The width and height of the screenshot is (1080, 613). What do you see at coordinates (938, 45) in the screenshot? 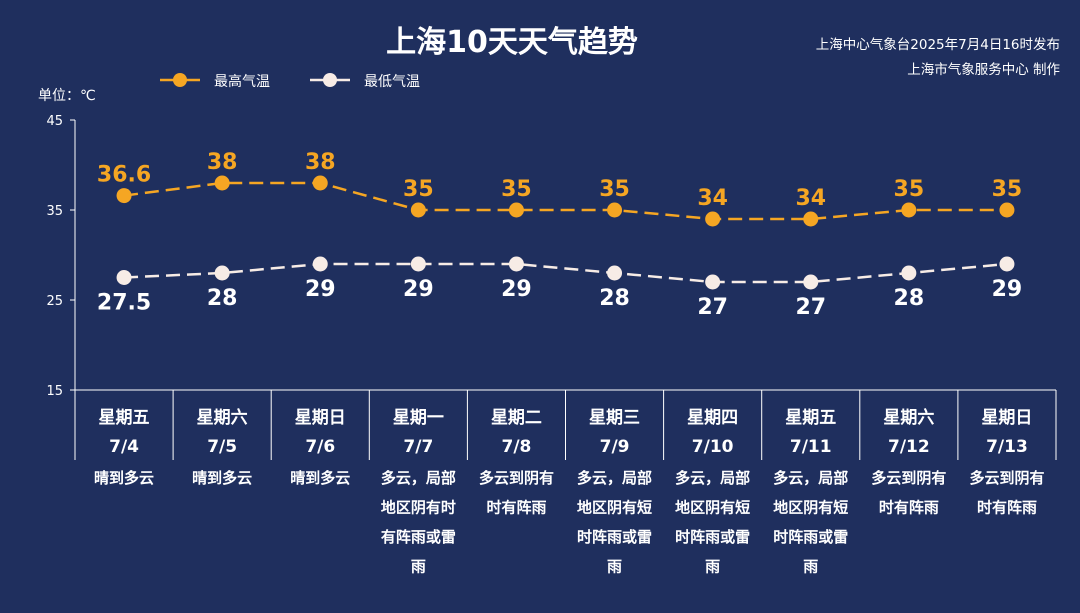
I see `publisher-line-1: 上海中心气象台2025年7月4日16时发布` at bounding box center [938, 45].